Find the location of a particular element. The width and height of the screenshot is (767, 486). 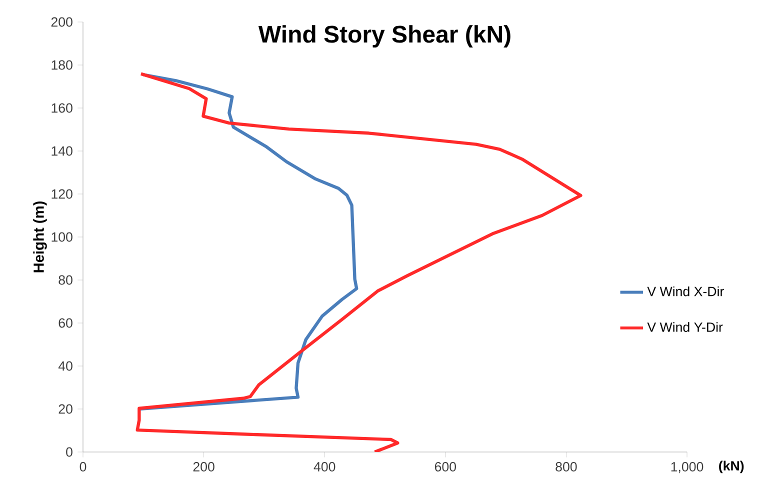

y-axis-title: Height (m) is located at coordinates (40, 236).